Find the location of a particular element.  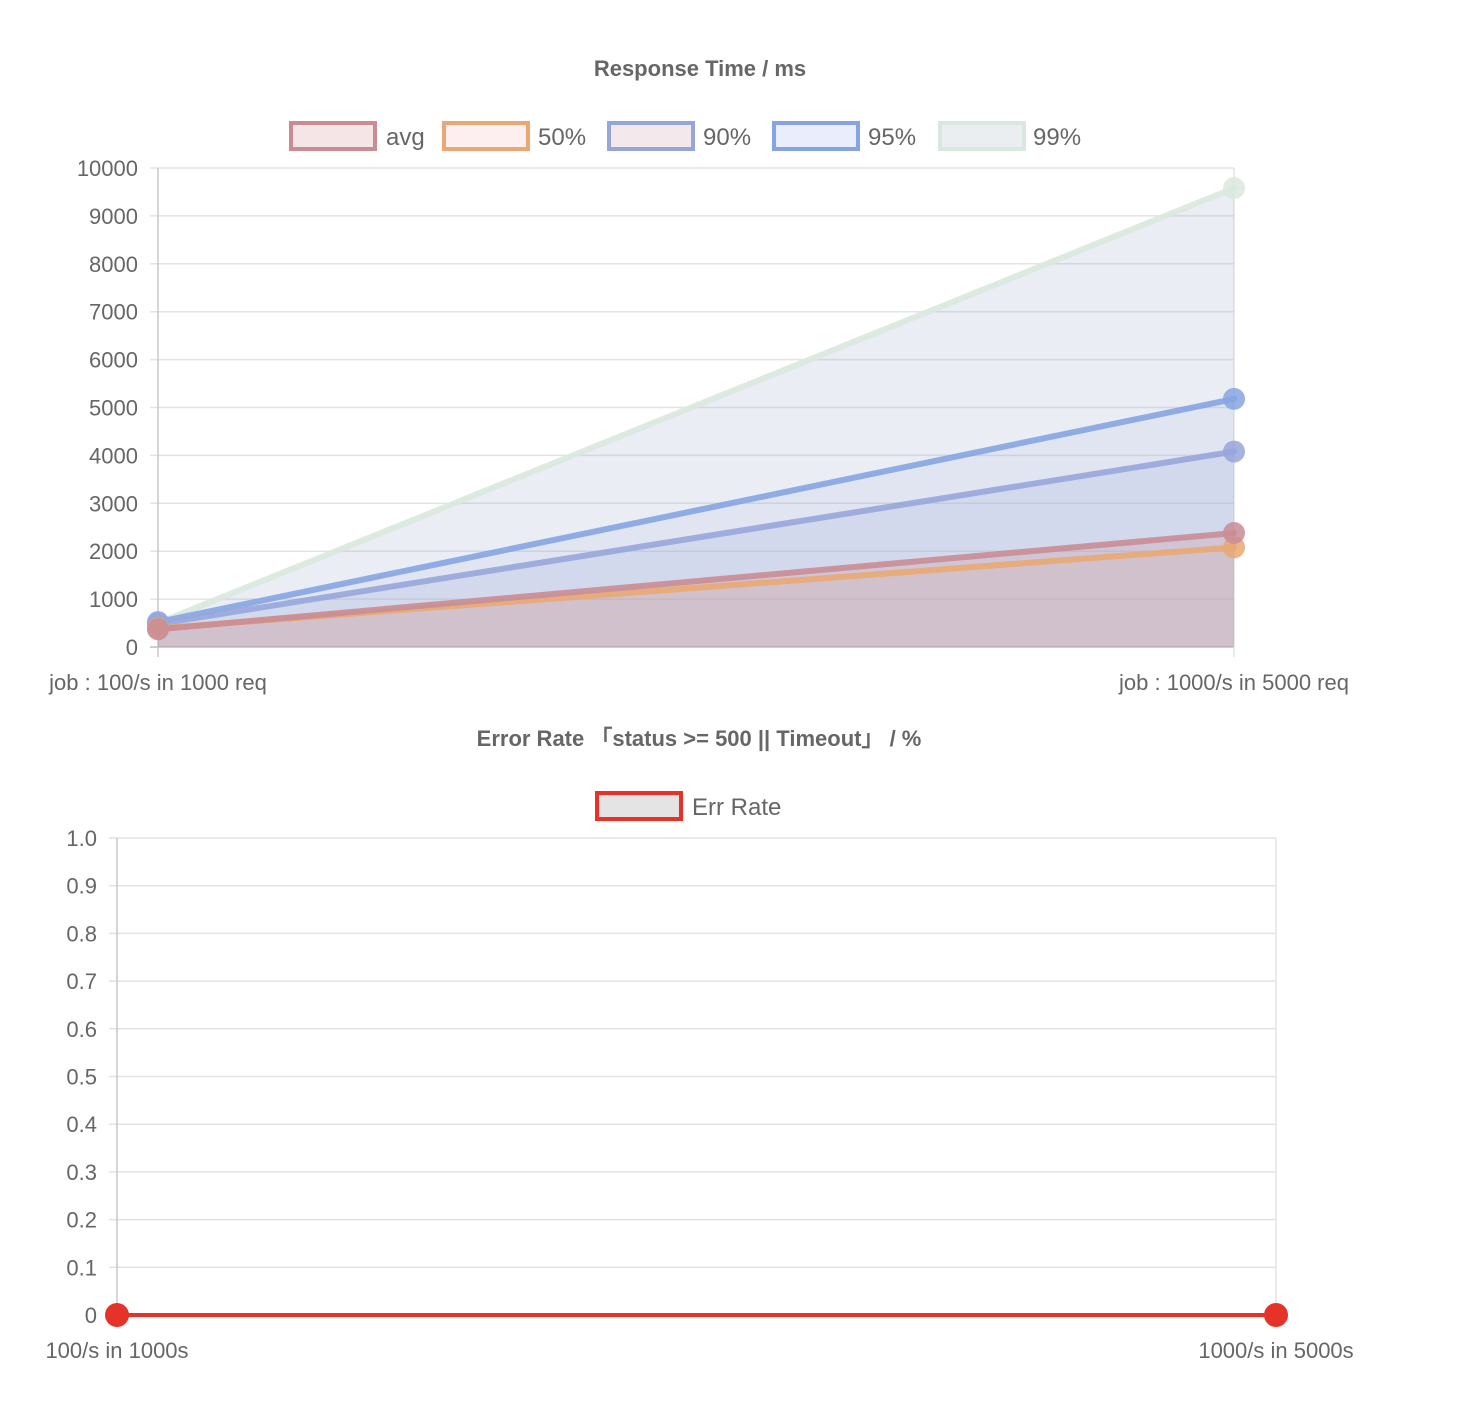

legend: Err Rate is located at coordinates (688, 806).